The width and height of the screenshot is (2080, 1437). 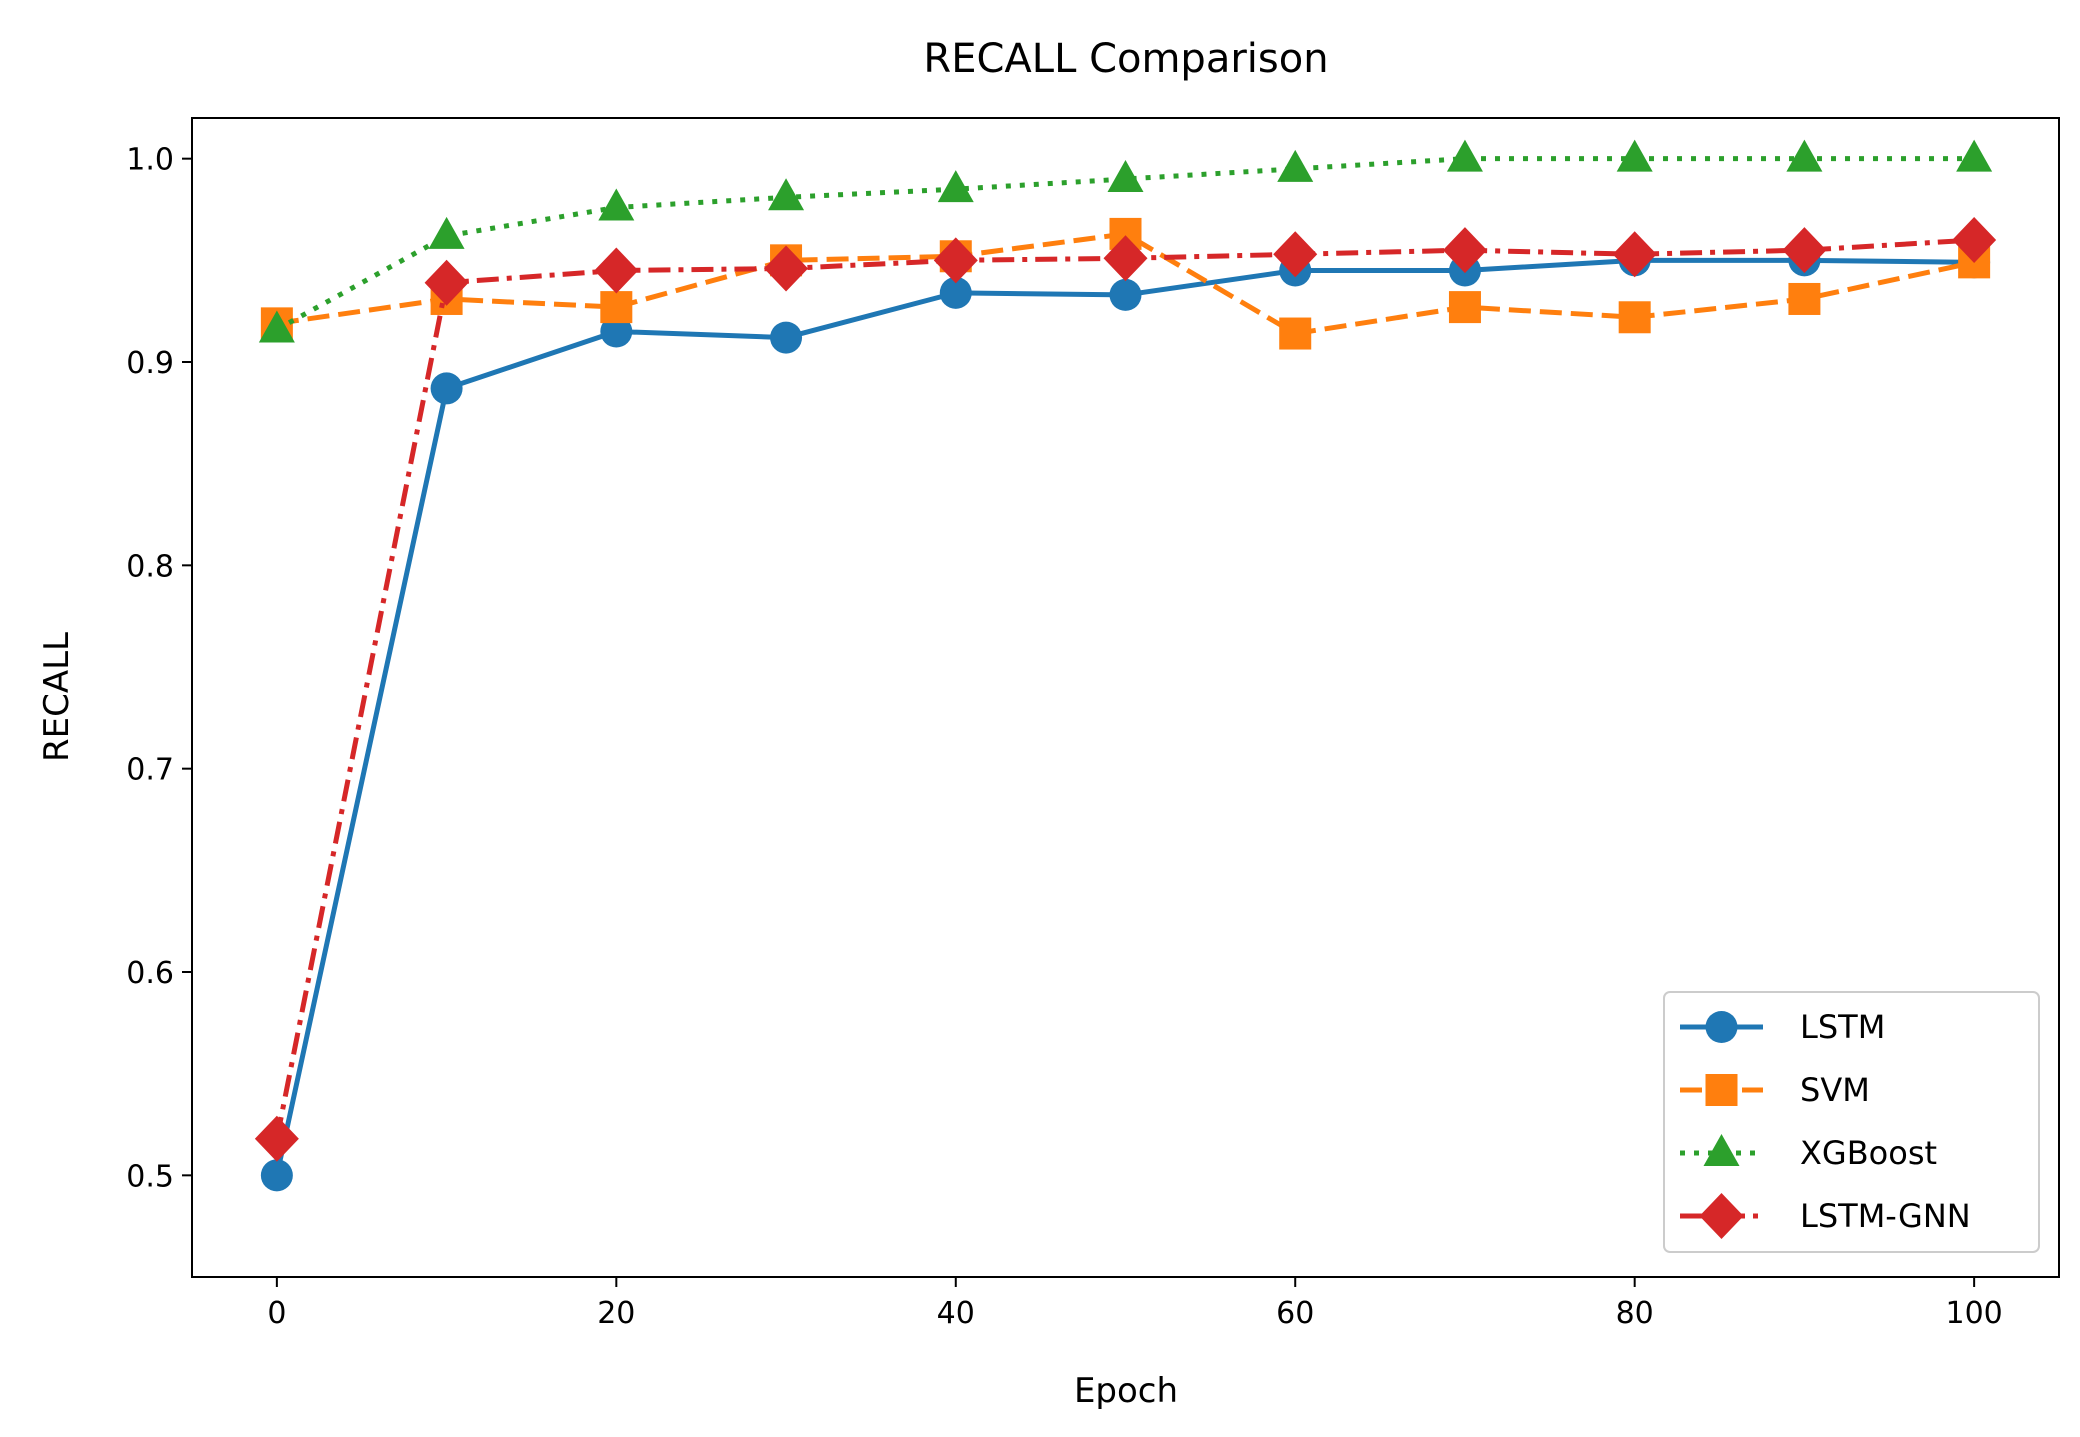 I want to click on legend-item-xgboost: XGBoost, so click(x=1808, y=1153).